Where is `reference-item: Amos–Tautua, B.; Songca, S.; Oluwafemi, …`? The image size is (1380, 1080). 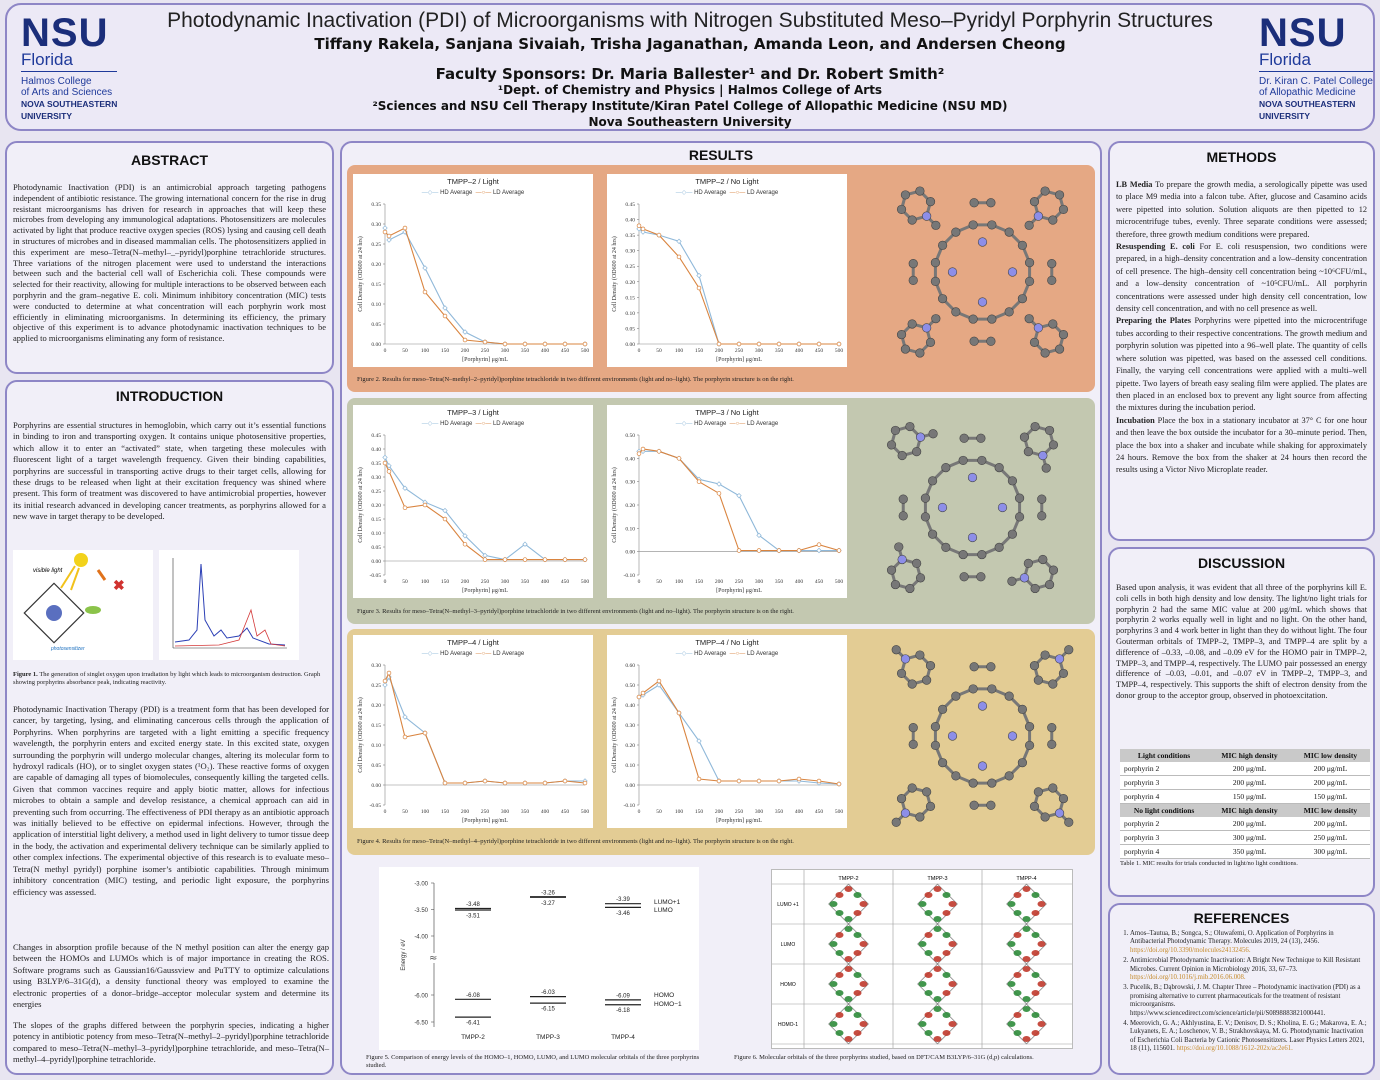
reference-item: Amos–Tautua, B.; Songca, S.; Oluwafemi, … is located at coordinates (1248, 942).